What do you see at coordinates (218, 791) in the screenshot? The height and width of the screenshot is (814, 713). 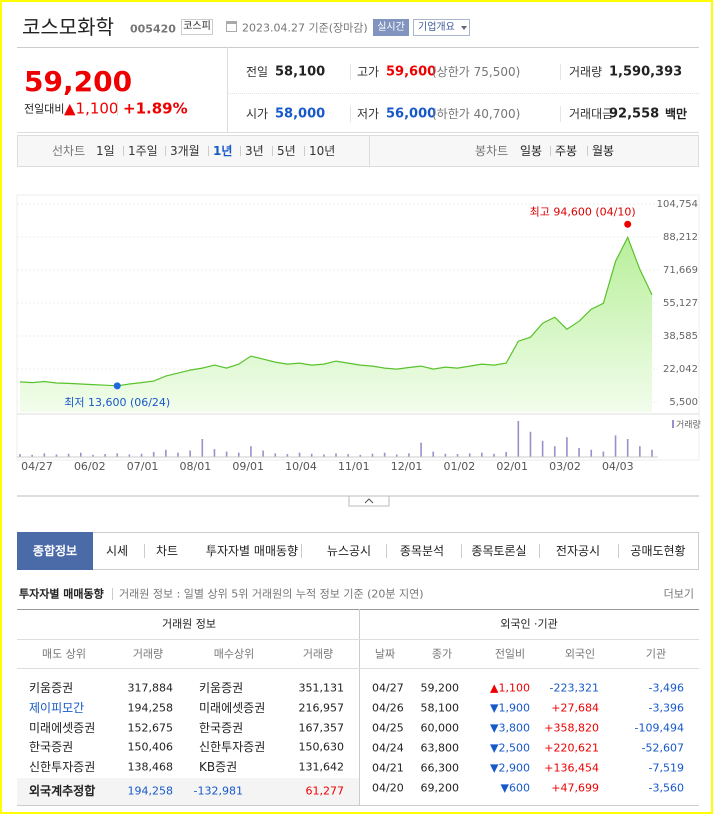 I see `total-value: -132,981` at bounding box center [218, 791].